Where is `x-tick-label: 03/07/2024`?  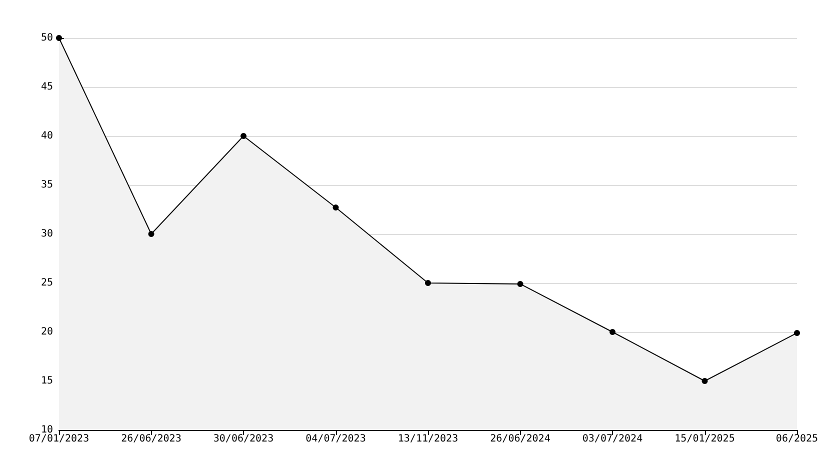
x-tick-label: 03/07/2024 is located at coordinates (612, 439).